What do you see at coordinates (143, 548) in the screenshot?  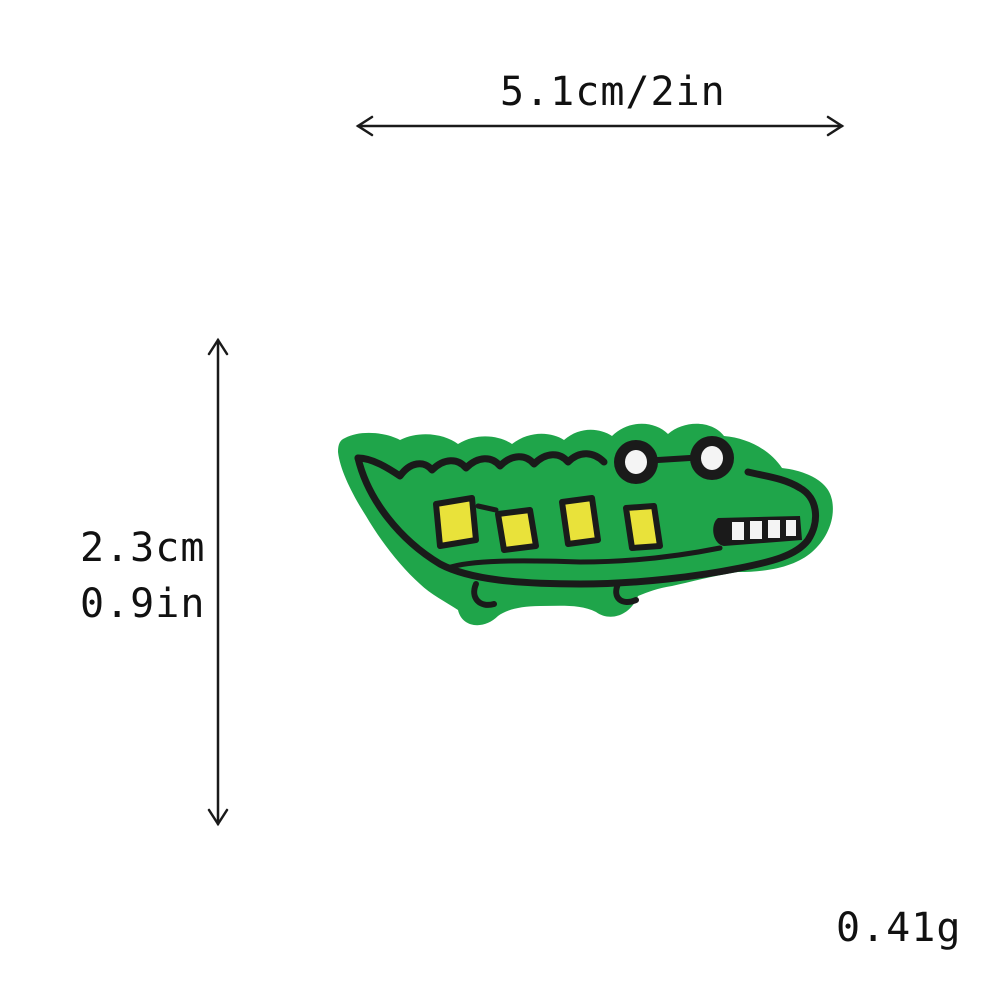 I see `height-dimension-label-cm: 2.3cm` at bounding box center [143, 548].